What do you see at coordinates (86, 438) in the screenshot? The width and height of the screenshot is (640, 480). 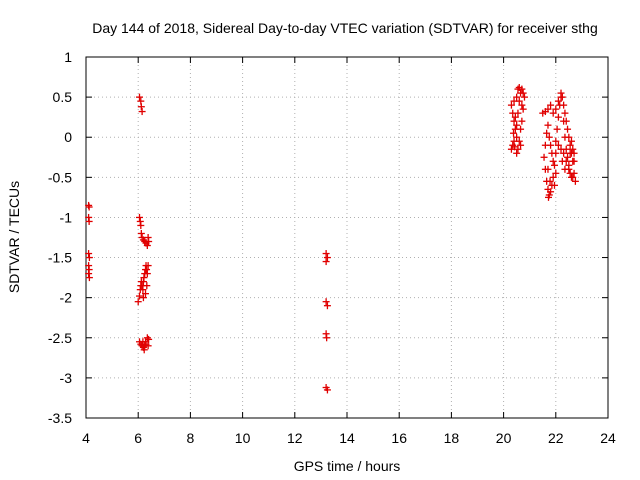 I see `x-tick-label: 4` at bounding box center [86, 438].